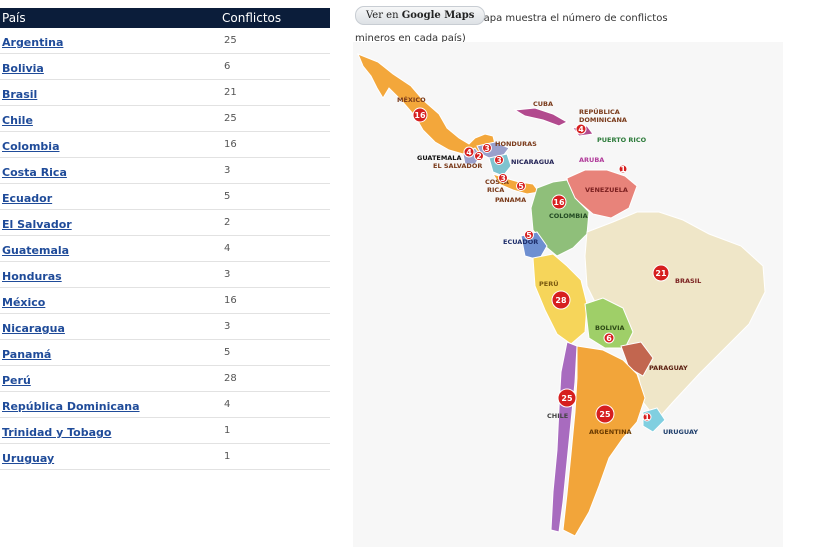 This screenshot has height=551, width=825. Describe the element at coordinates (23, 68) in the screenshot. I see `country-link: Bolivia` at that location.